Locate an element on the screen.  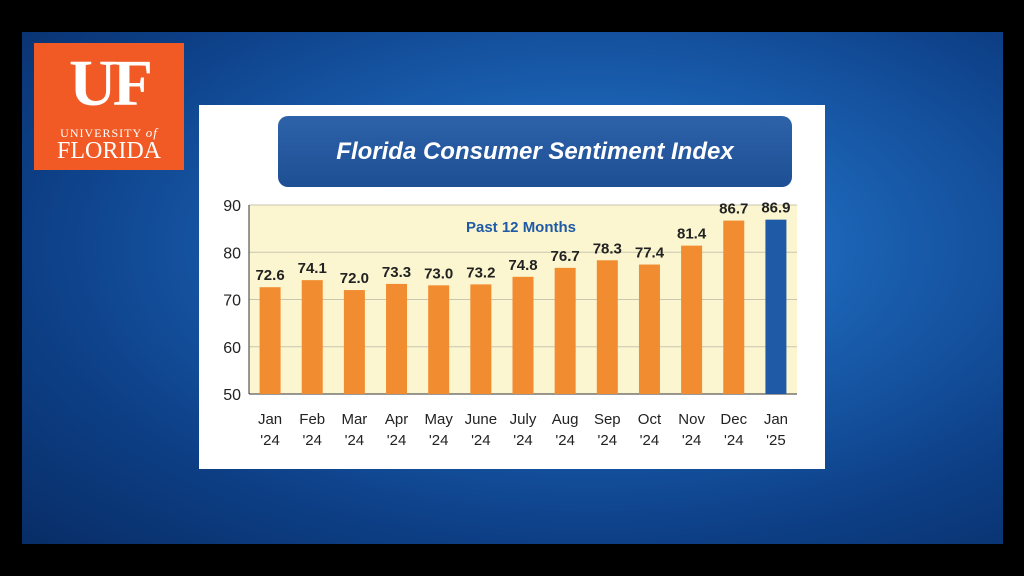
x-tick-label-month: June is located at coordinates (481, 419).